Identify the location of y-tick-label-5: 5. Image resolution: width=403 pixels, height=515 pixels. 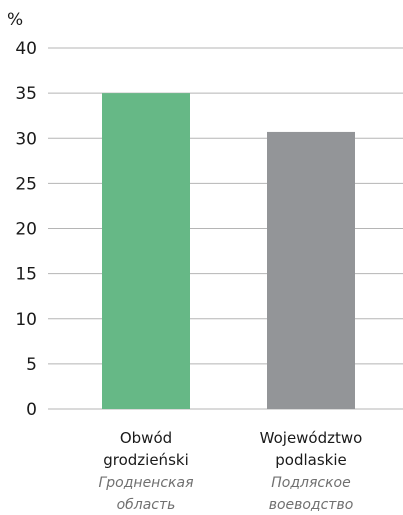
(31, 365).